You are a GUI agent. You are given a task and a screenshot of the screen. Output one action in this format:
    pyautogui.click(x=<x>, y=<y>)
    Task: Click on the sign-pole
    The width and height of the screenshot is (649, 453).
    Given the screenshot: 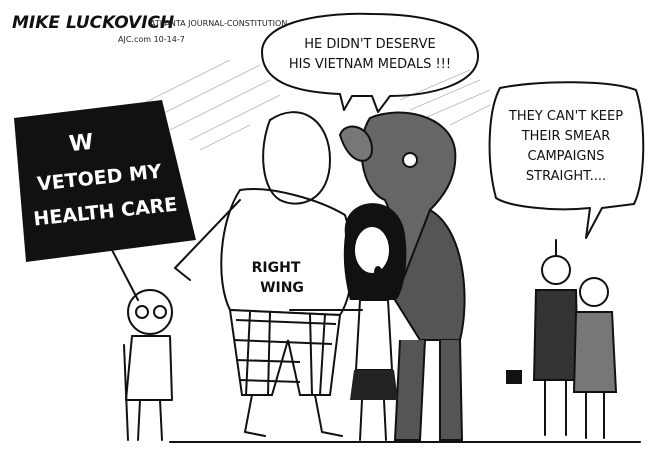 What is the action you would take?
    pyautogui.click(x=125, y=275)
    